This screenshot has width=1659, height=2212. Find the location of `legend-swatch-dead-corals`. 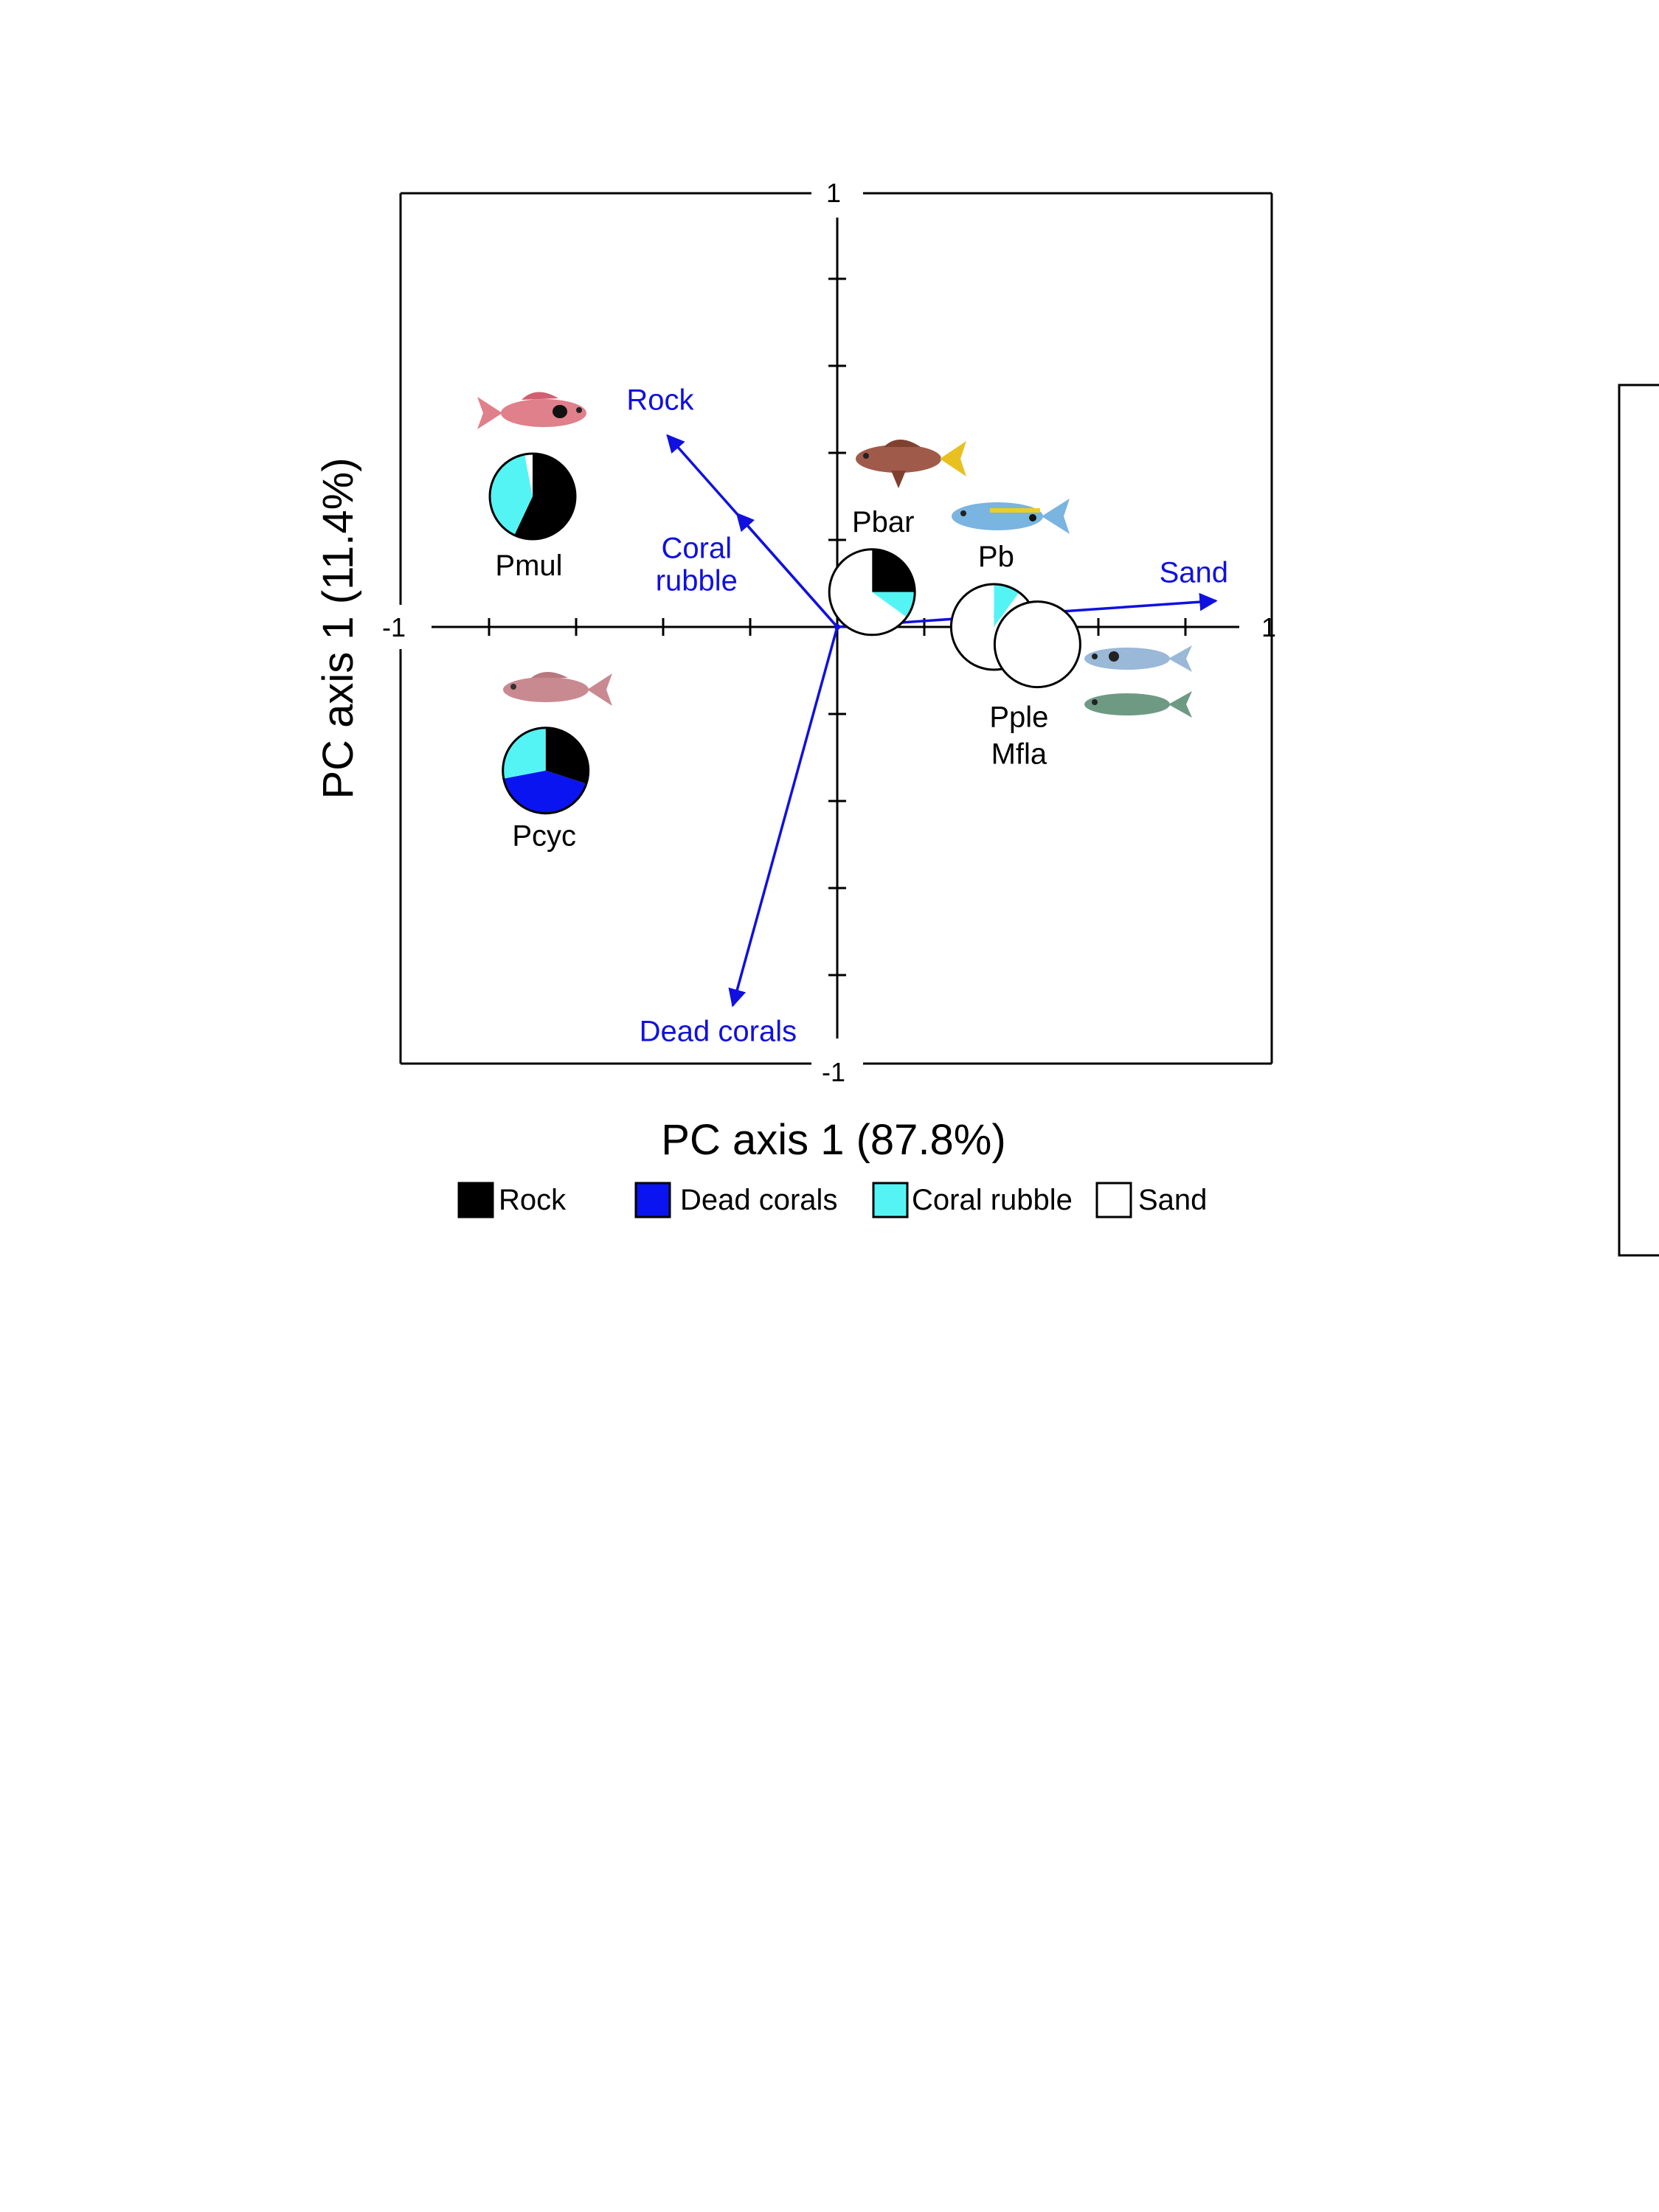

legend-swatch-dead-corals is located at coordinates (652, 1200).